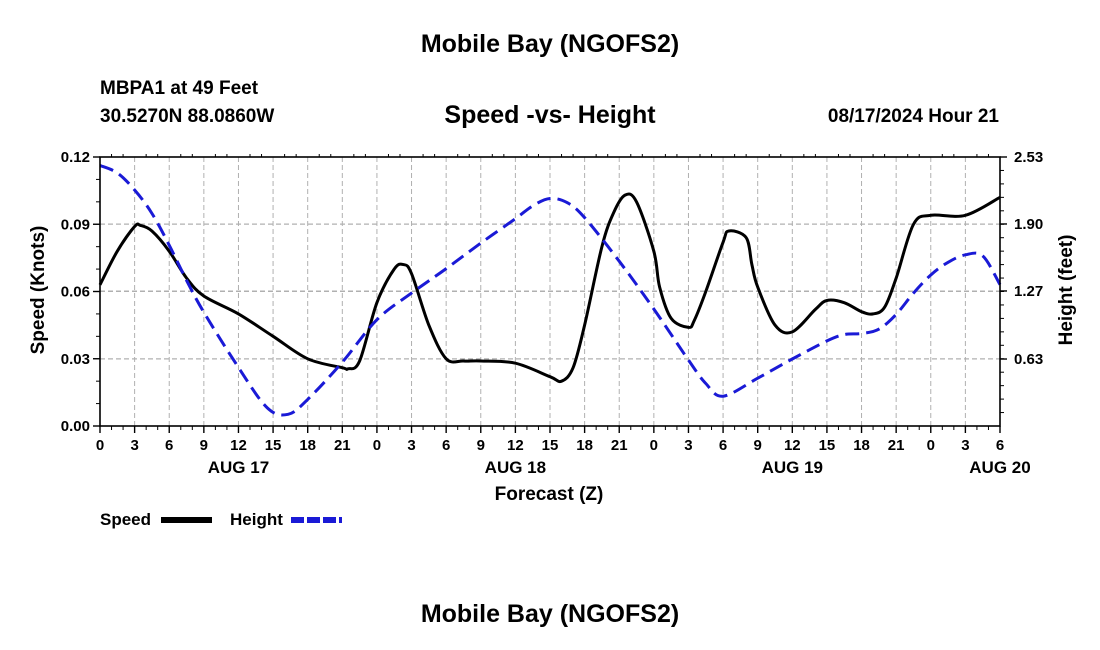  Describe the element at coordinates (913, 116) in the screenshot. I see `forecast-datetime: 08/17/2024 Hour 21` at that location.